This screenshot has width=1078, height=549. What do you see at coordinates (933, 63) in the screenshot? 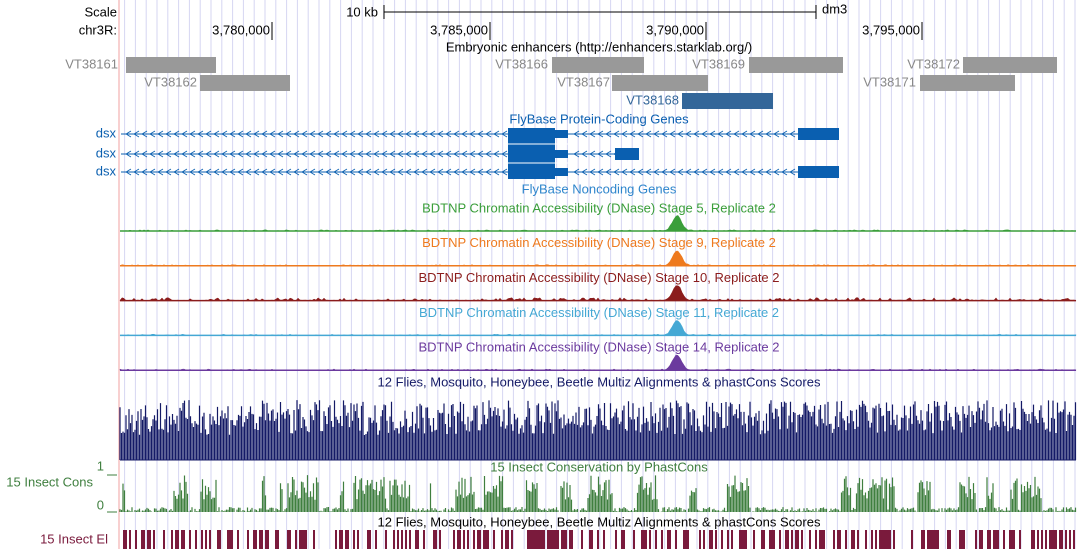
I see `enhancer-label: VT38172` at bounding box center [933, 63].